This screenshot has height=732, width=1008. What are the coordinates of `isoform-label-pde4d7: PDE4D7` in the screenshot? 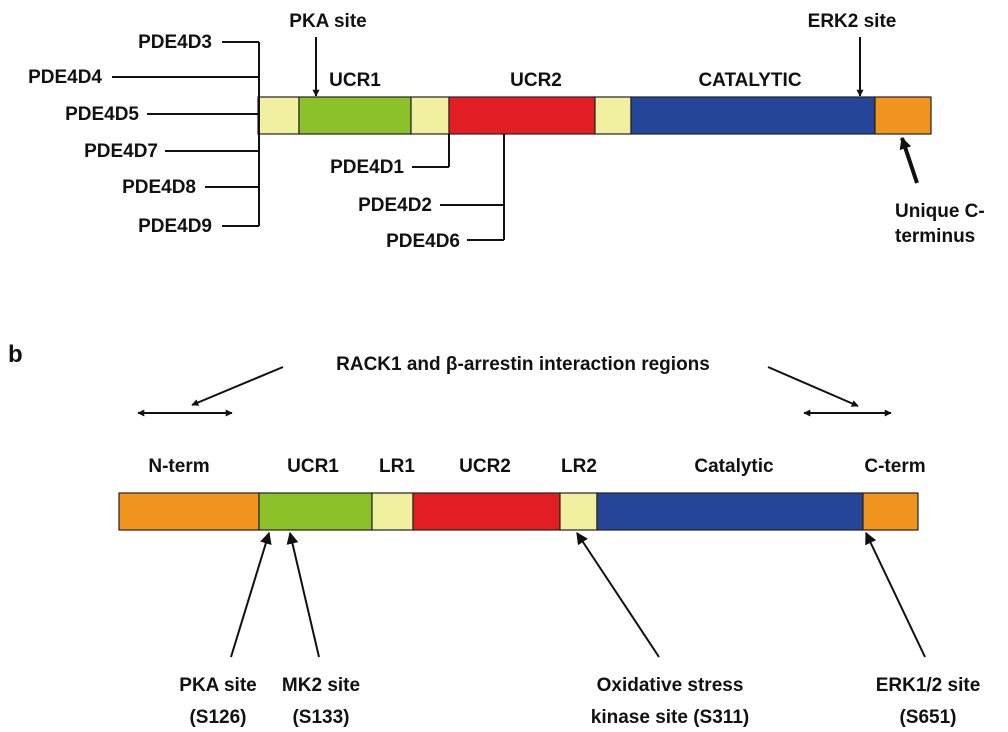 It's located at (121, 151).